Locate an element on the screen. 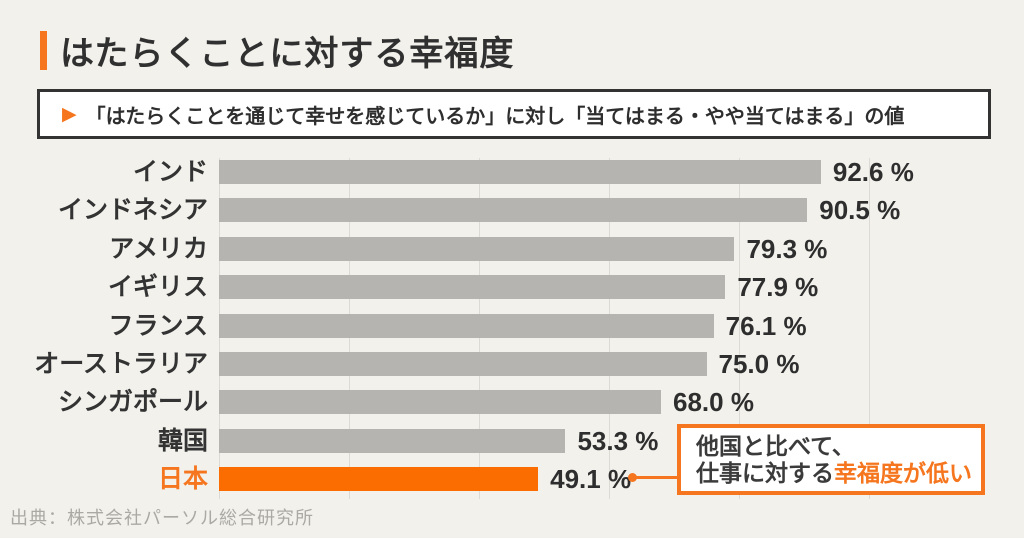 Image resolution: width=1024 pixels, height=538 pixels. chart-row: イギリス 77.9 % is located at coordinates (512, 287).